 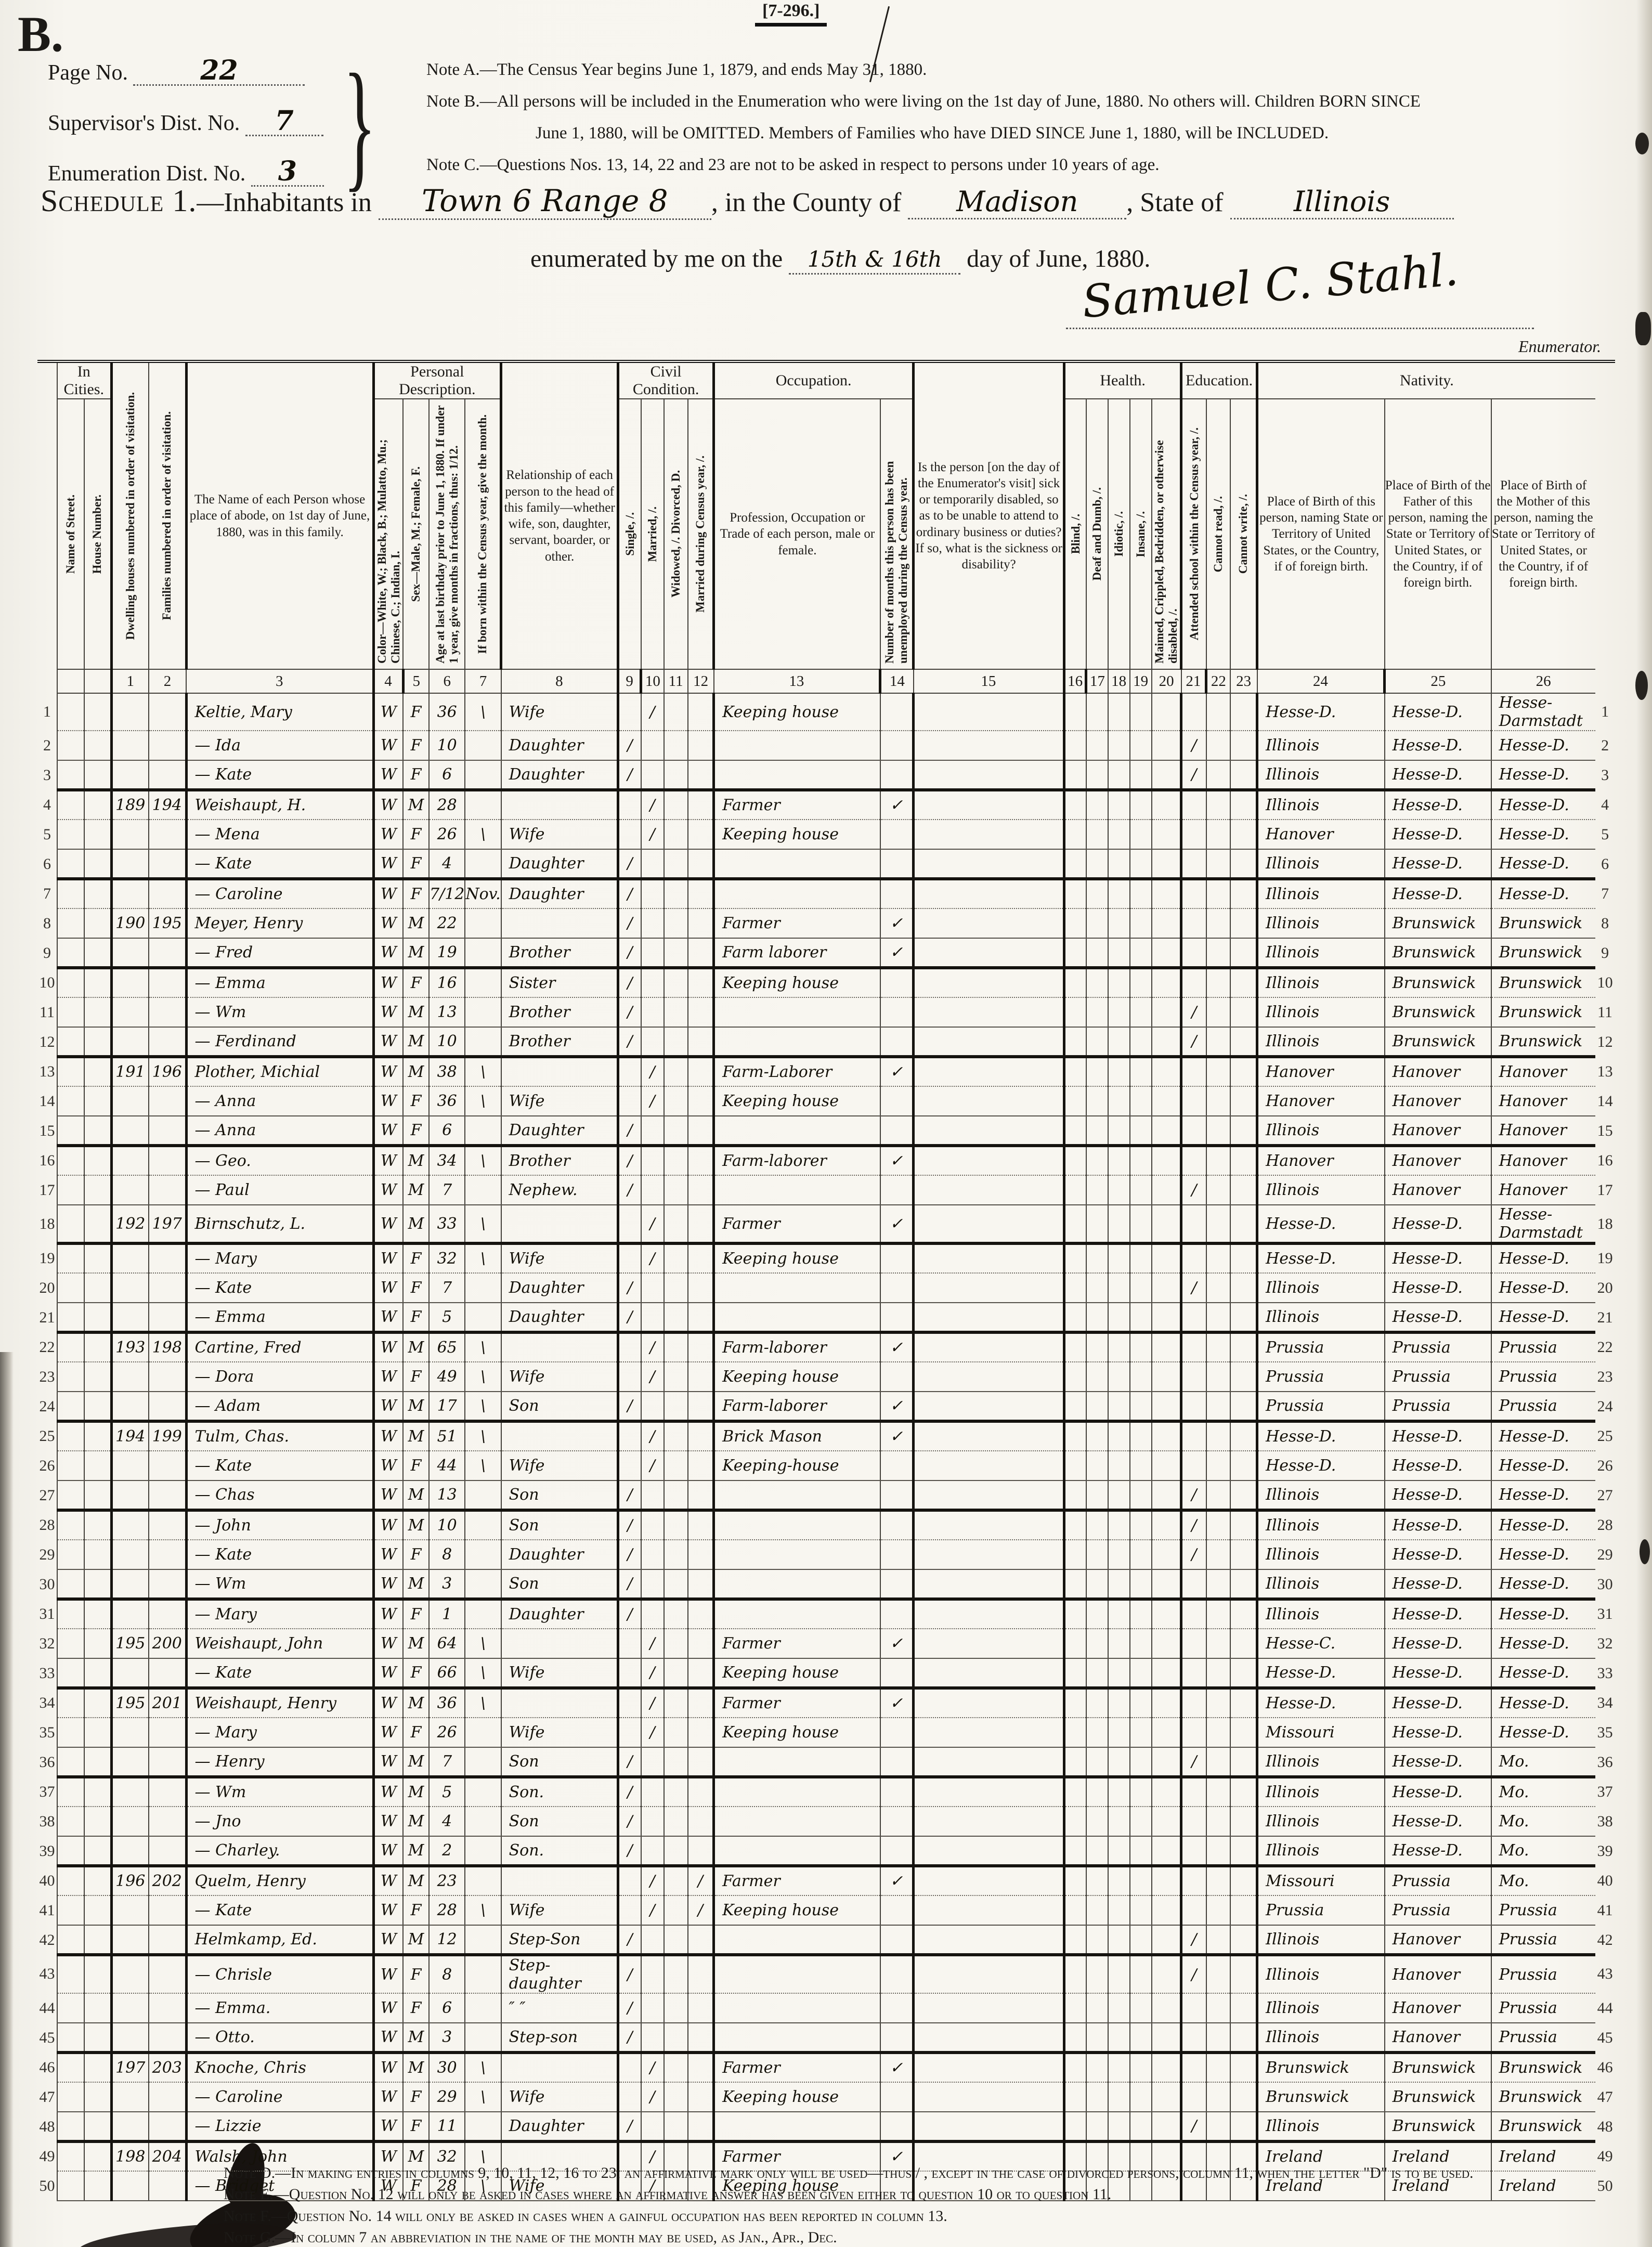 What do you see at coordinates (700, 534) in the screenshot?
I see `col-married-cy: Married during Census year, /.` at bounding box center [700, 534].